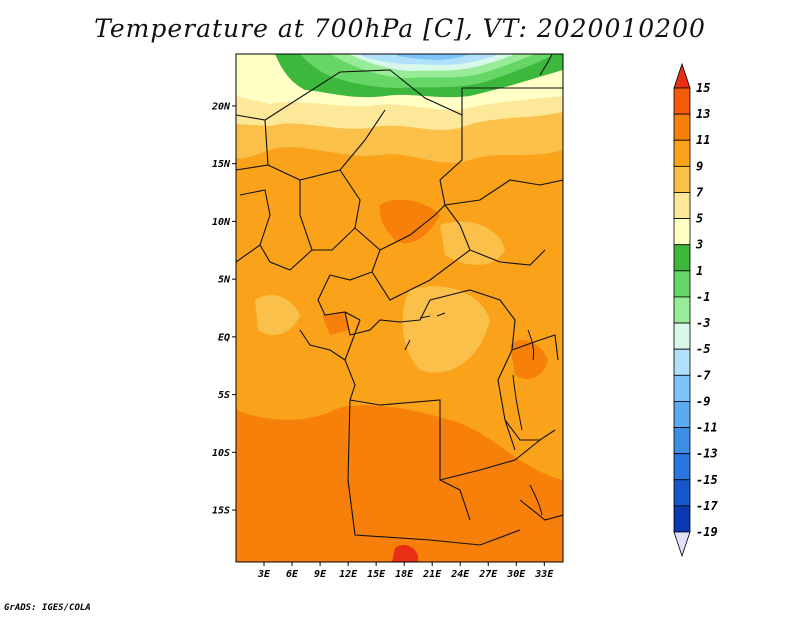  I want to click on lon-tick-label: 6E, so click(292, 574).